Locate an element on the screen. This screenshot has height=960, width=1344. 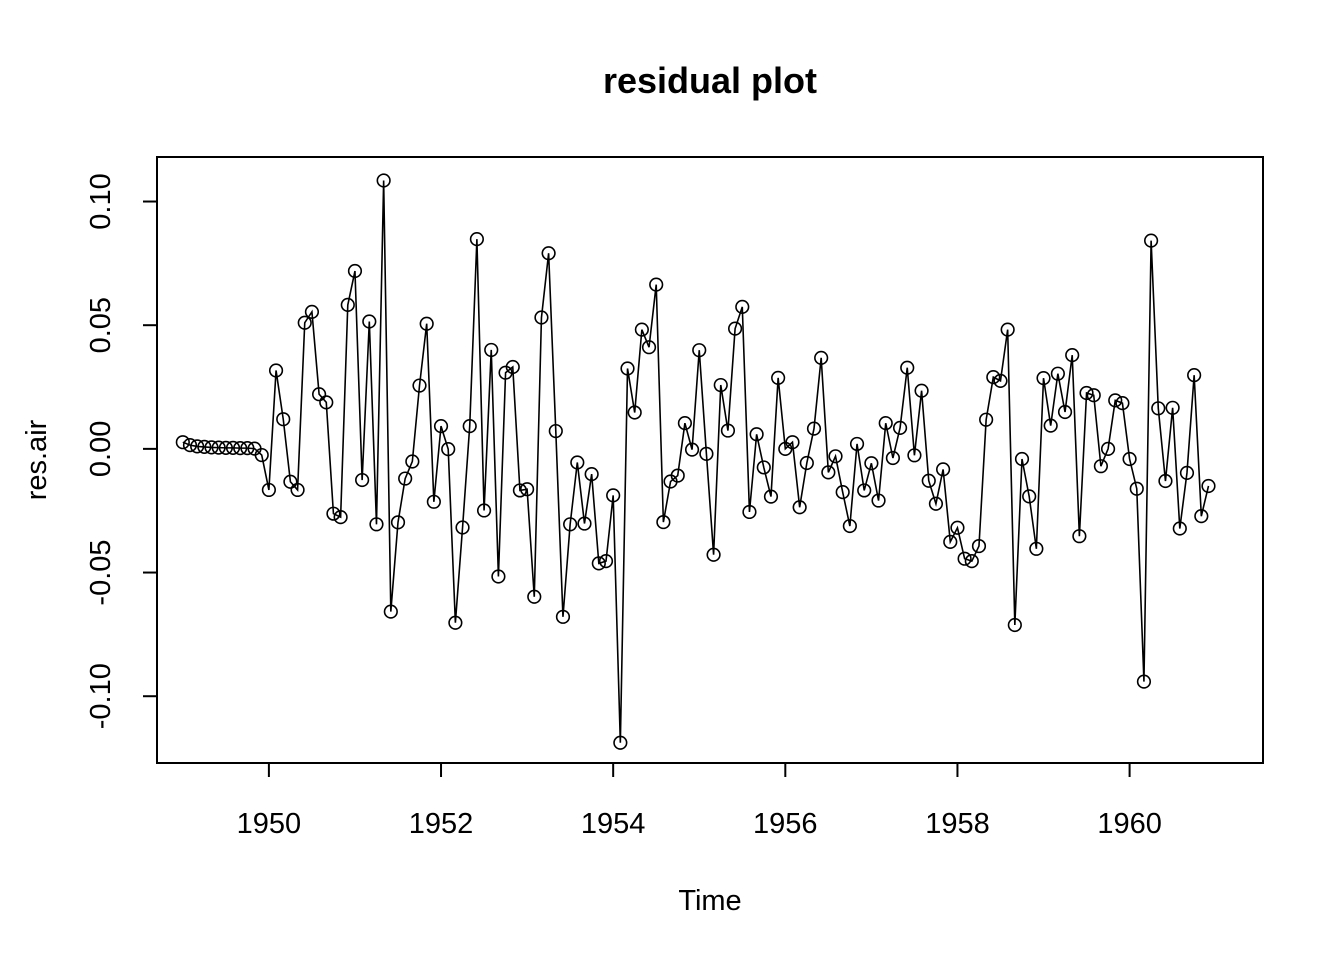
y-axis-label: res.air is located at coordinates (37, 459).